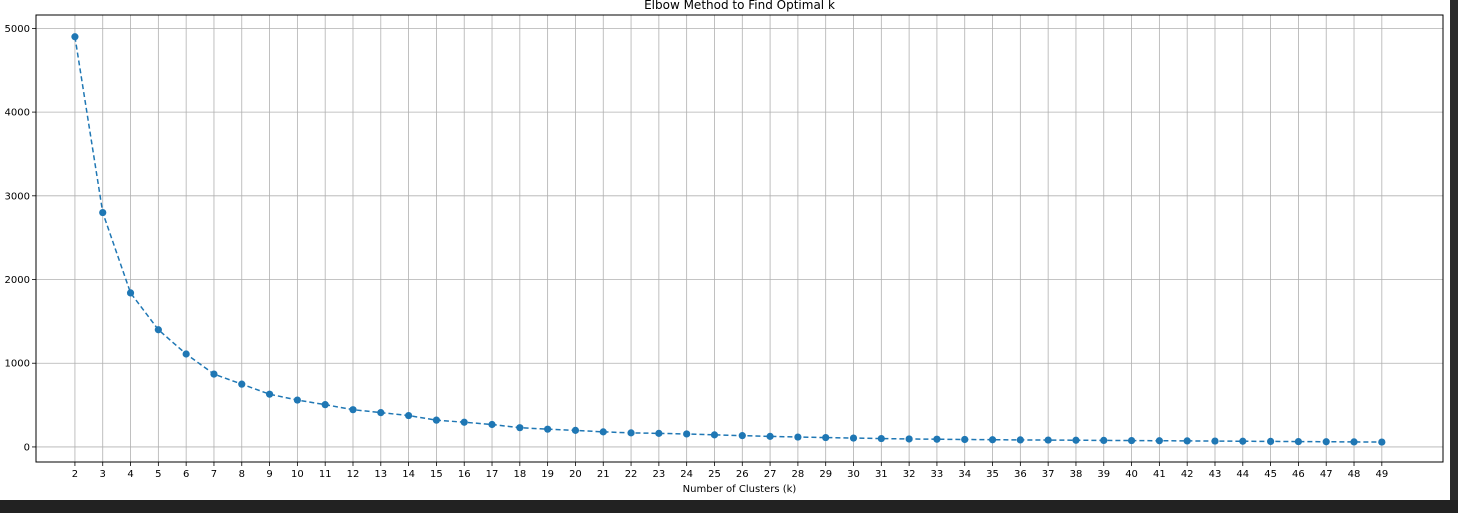 This screenshot has height=513, width=1458. I want to click on x-tick-label: 12, so click(353, 474).